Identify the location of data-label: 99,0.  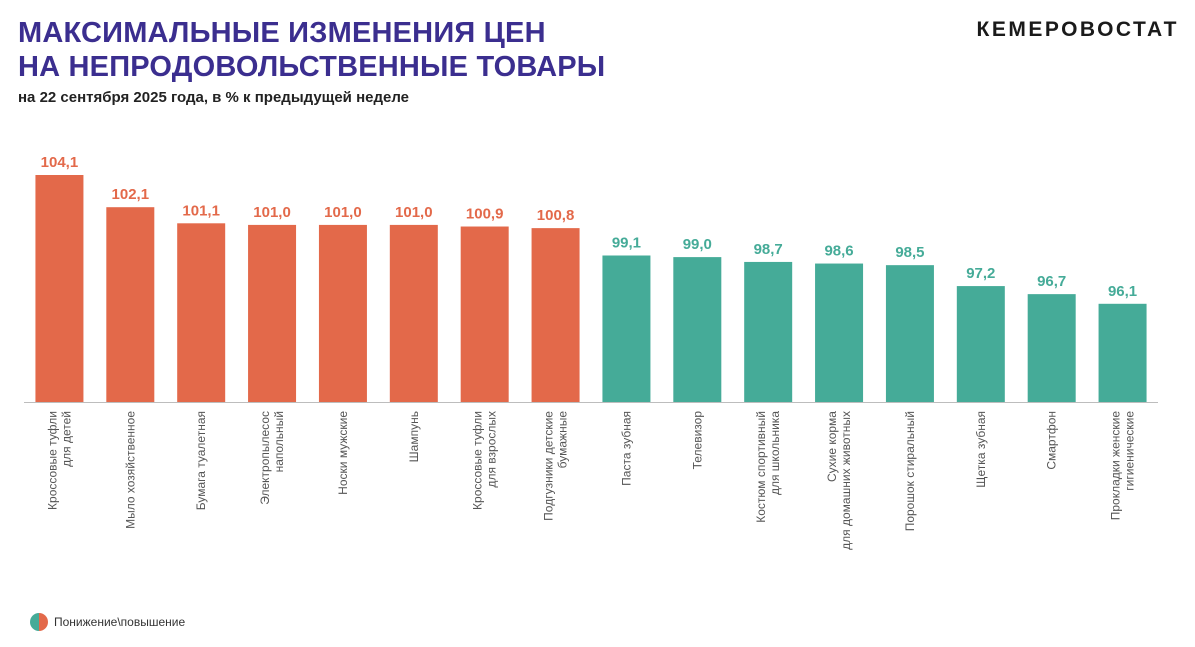
(697, 244).